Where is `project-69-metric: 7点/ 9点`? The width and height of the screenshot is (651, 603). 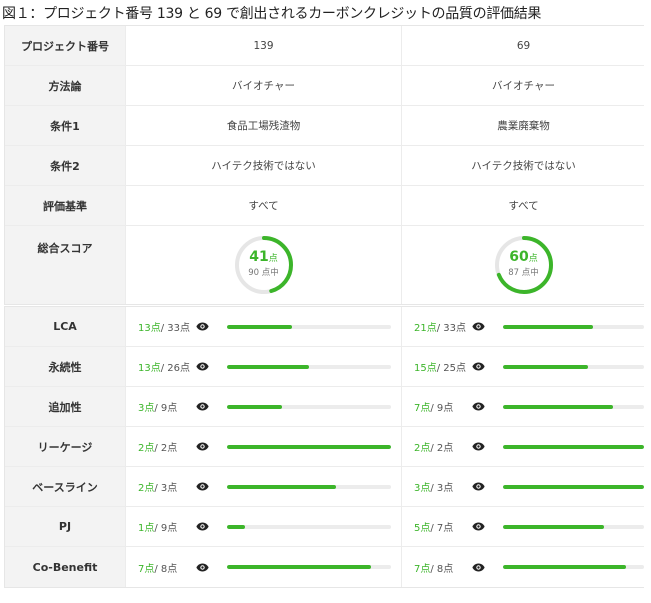 project-69-metric: 7点/ 9点 is located at coordinates (523, 406).